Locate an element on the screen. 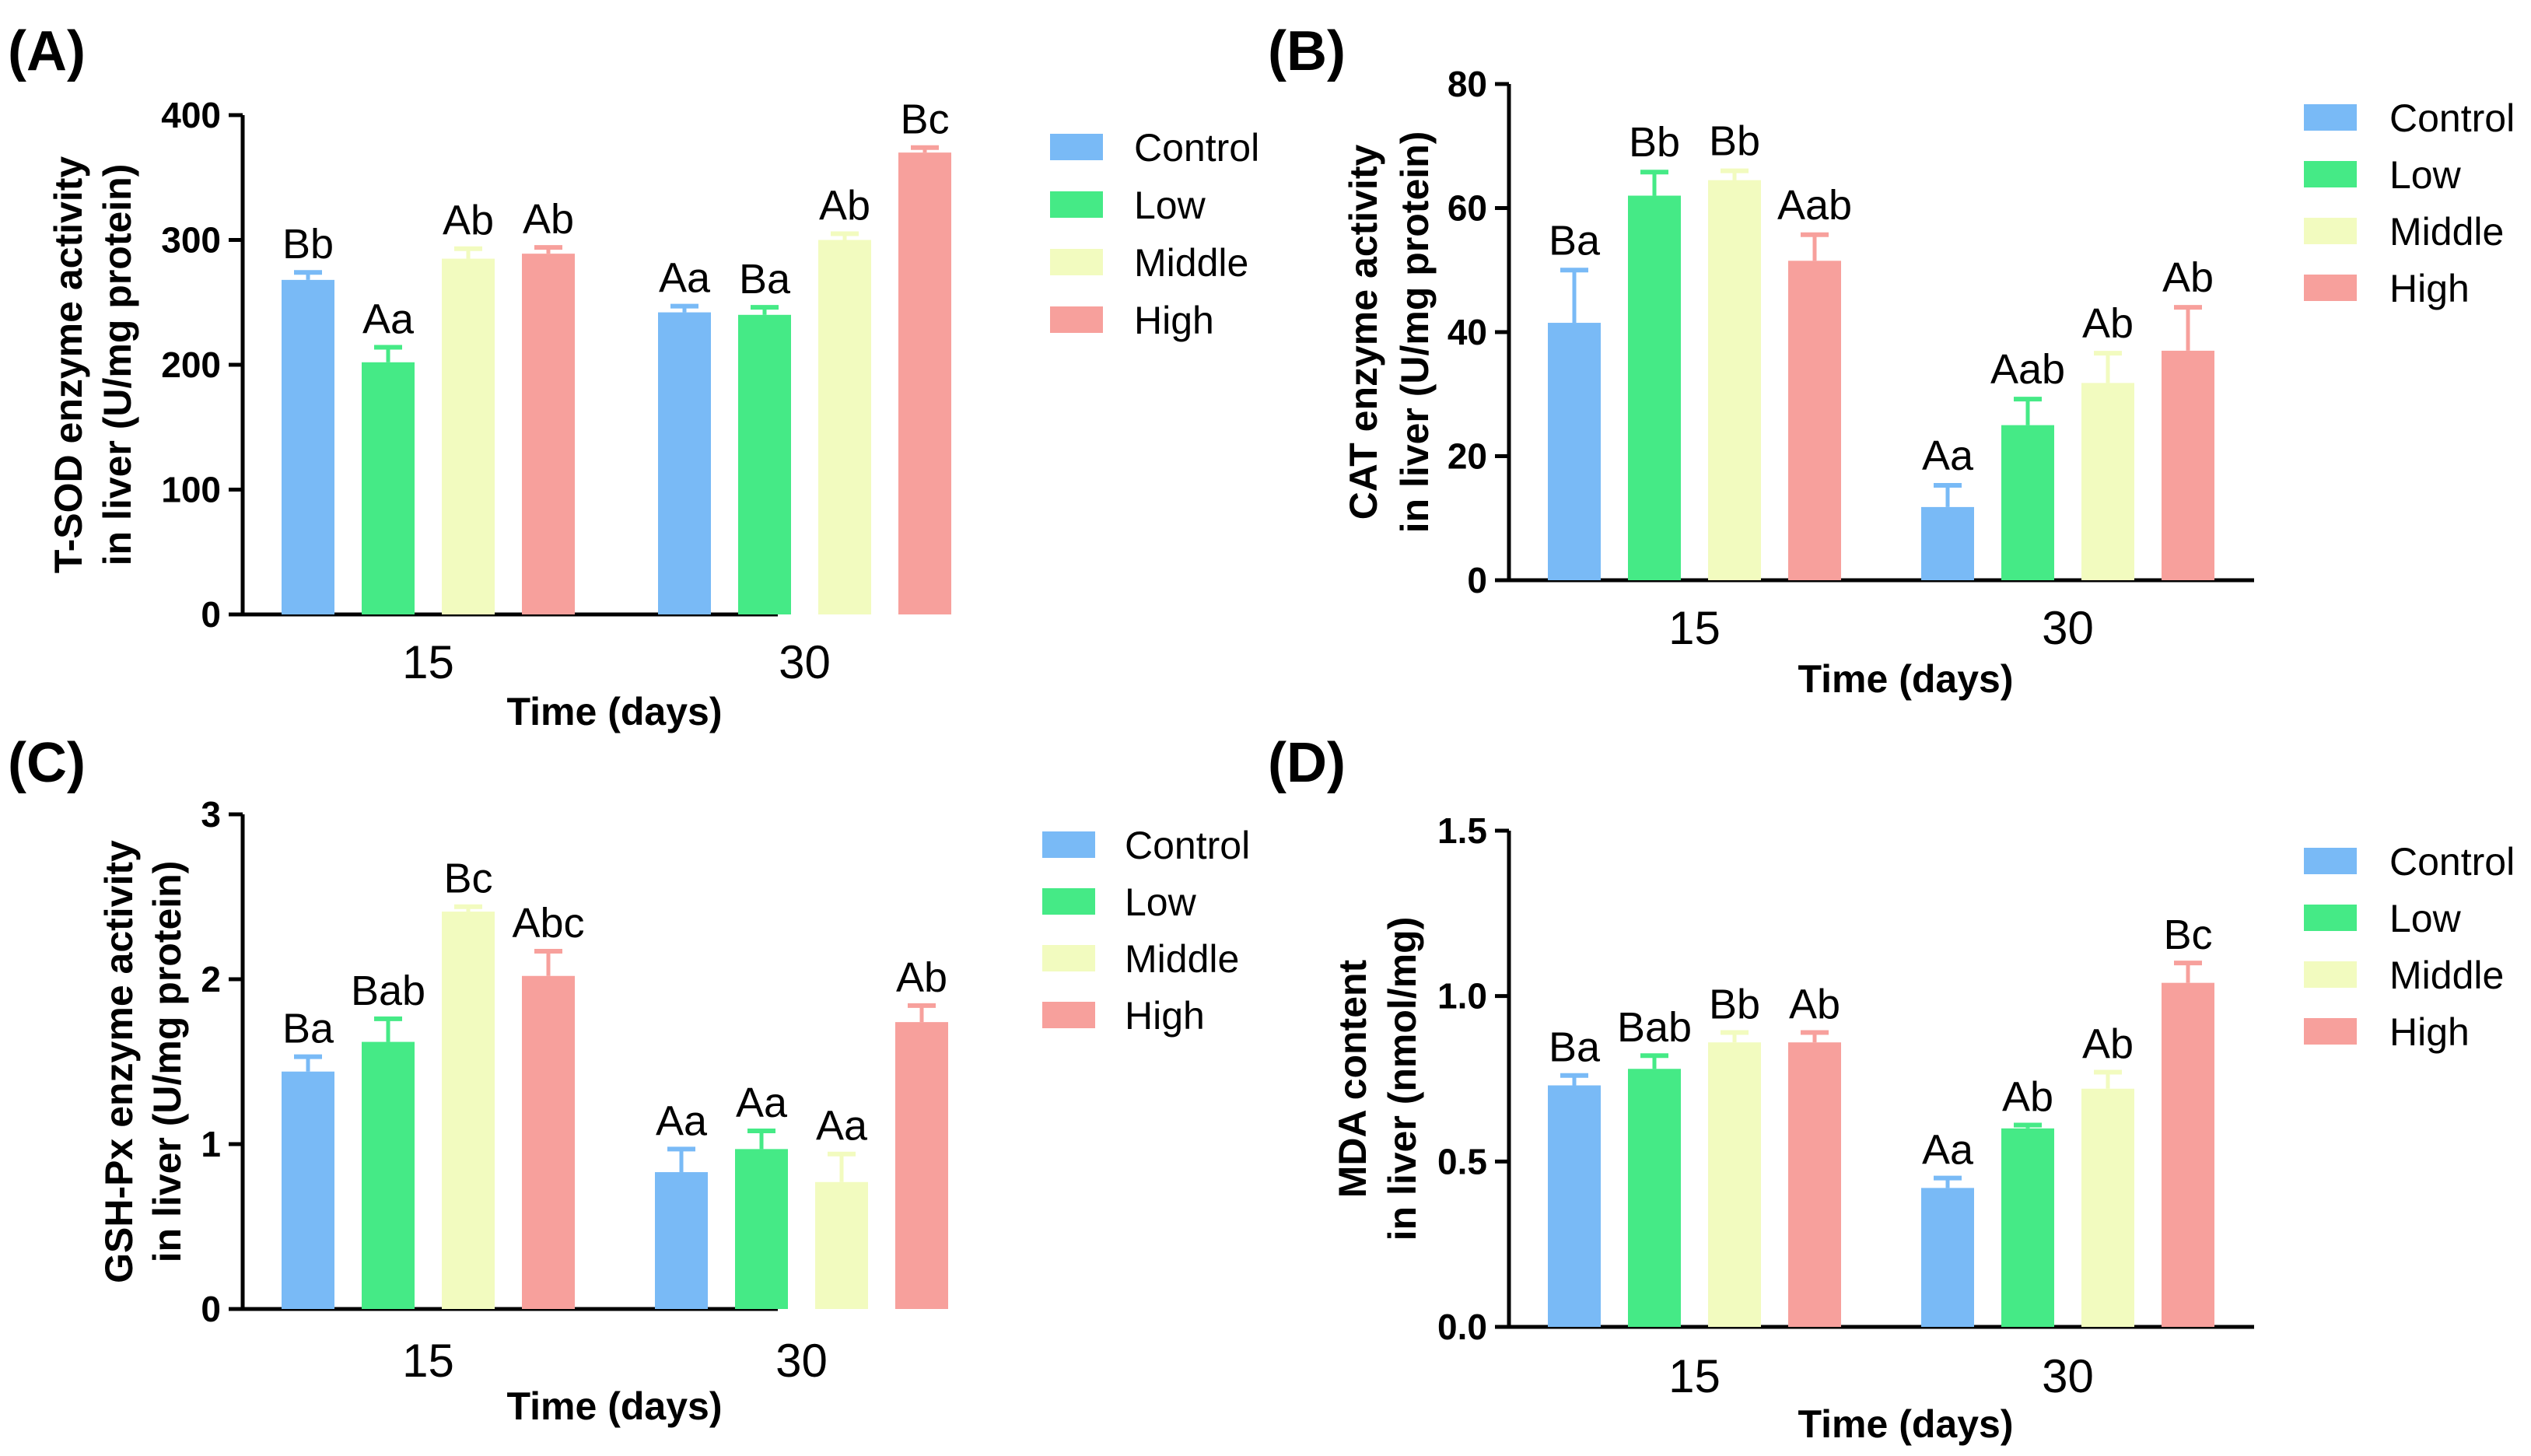 This screenshot has height=1456, width=2531. panel-2-y-axis-title-line1: CAT enzyme activity is located at coordinates (1364, 333).